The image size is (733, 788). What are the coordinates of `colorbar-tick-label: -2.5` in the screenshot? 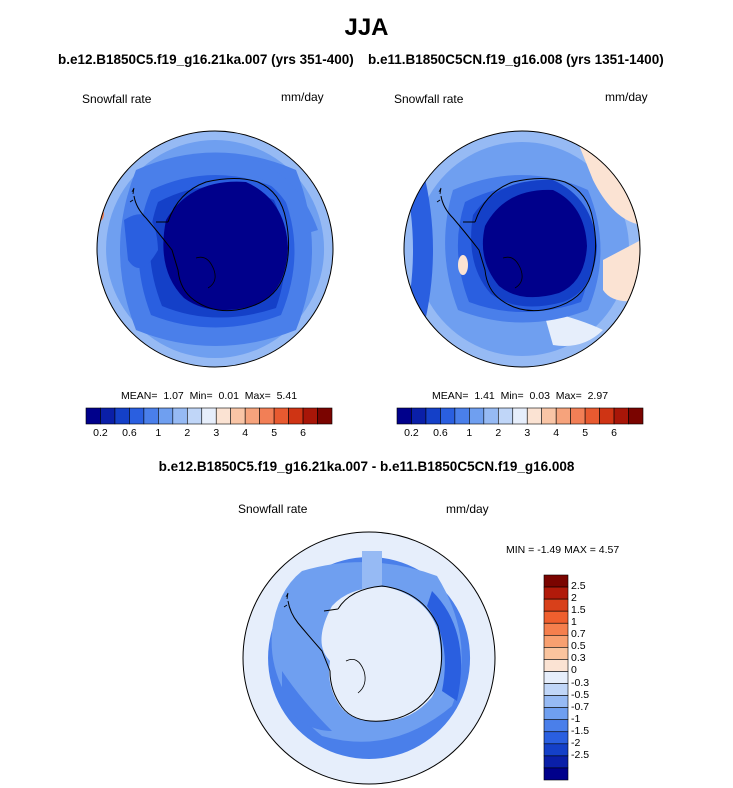 It's located at (580, 754).